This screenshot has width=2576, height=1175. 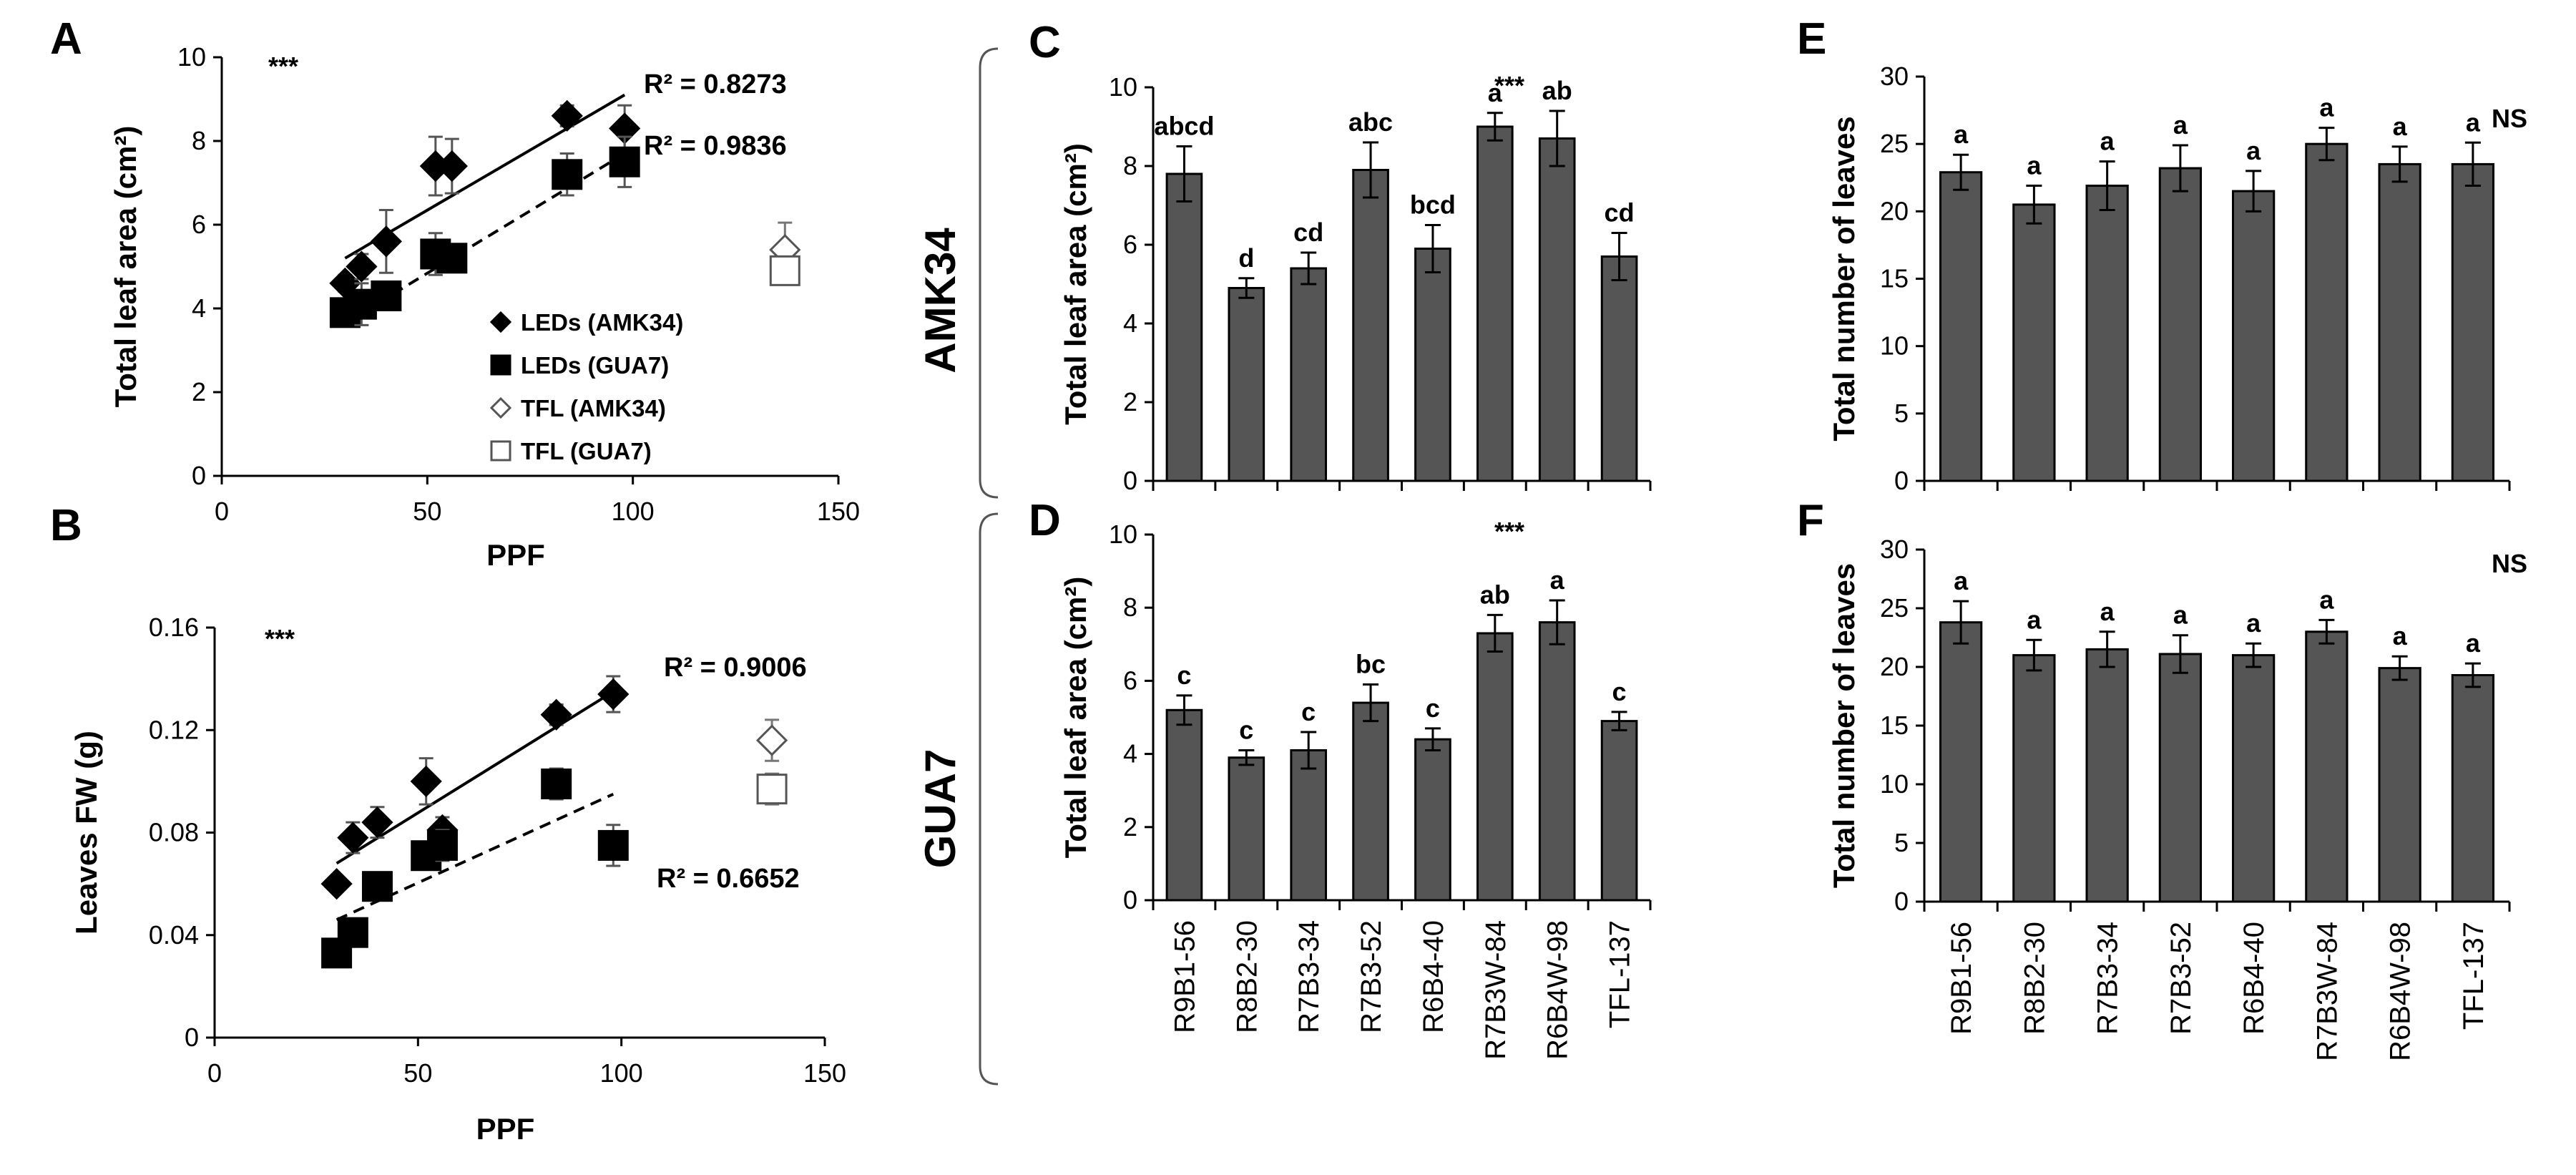 What do you see at coordinates (174, 935) in the screenshot?
I see `y-tick-label: 0.04` at bounding box center [174, 935].